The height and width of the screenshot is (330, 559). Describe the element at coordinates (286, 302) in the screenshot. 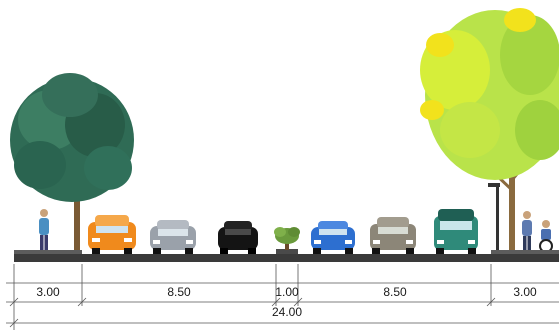

I see `dimension-labels: 3.00 8.50 1.00 8.50 3.00 24.00` at that location.